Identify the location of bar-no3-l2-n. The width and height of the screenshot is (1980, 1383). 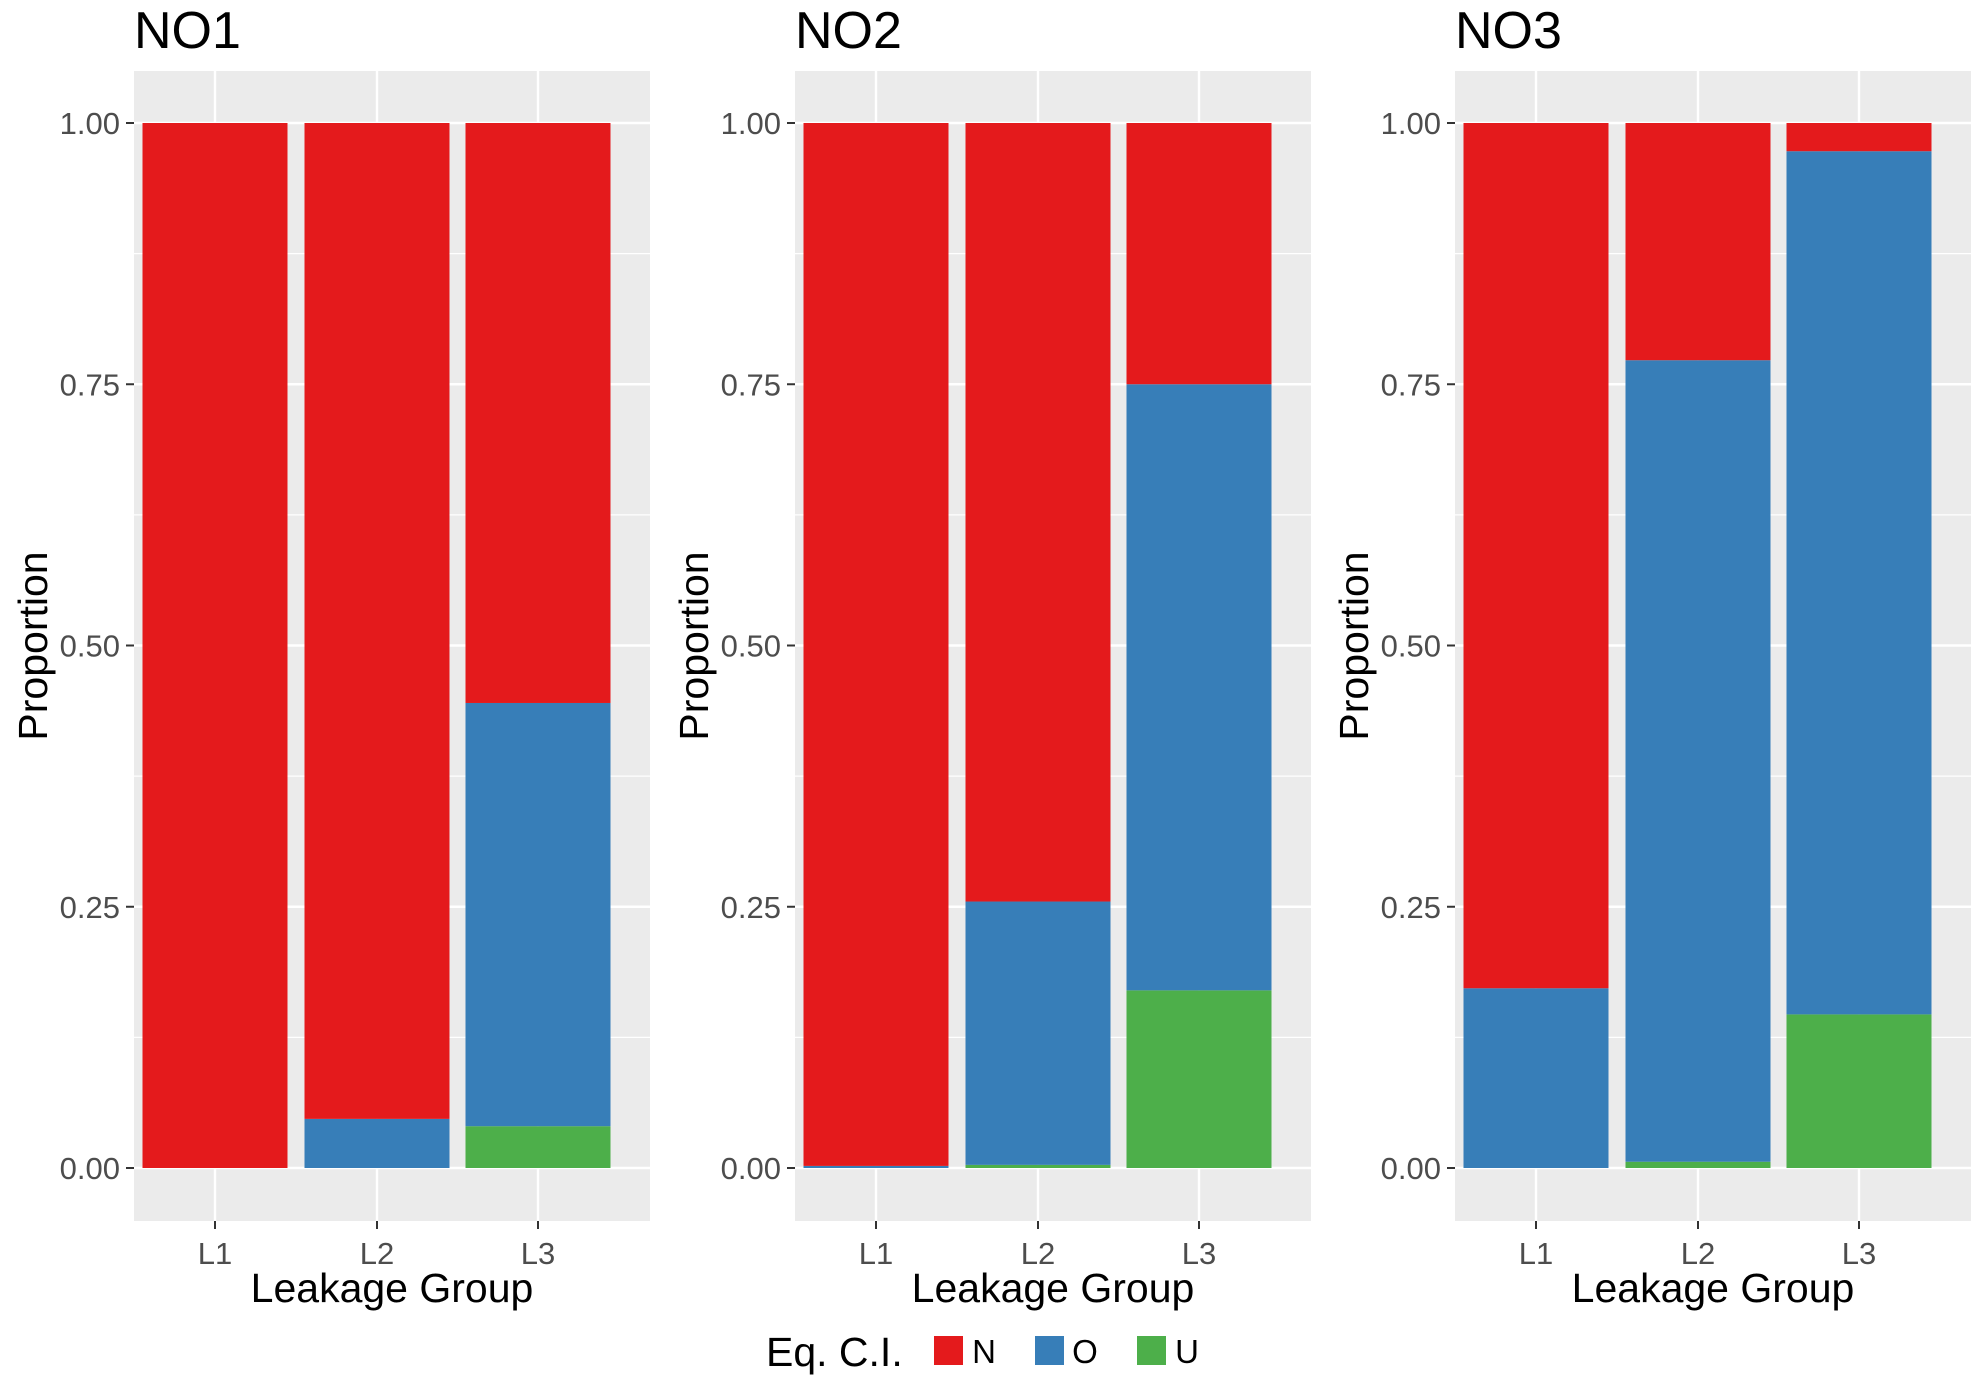
(1698, 242).